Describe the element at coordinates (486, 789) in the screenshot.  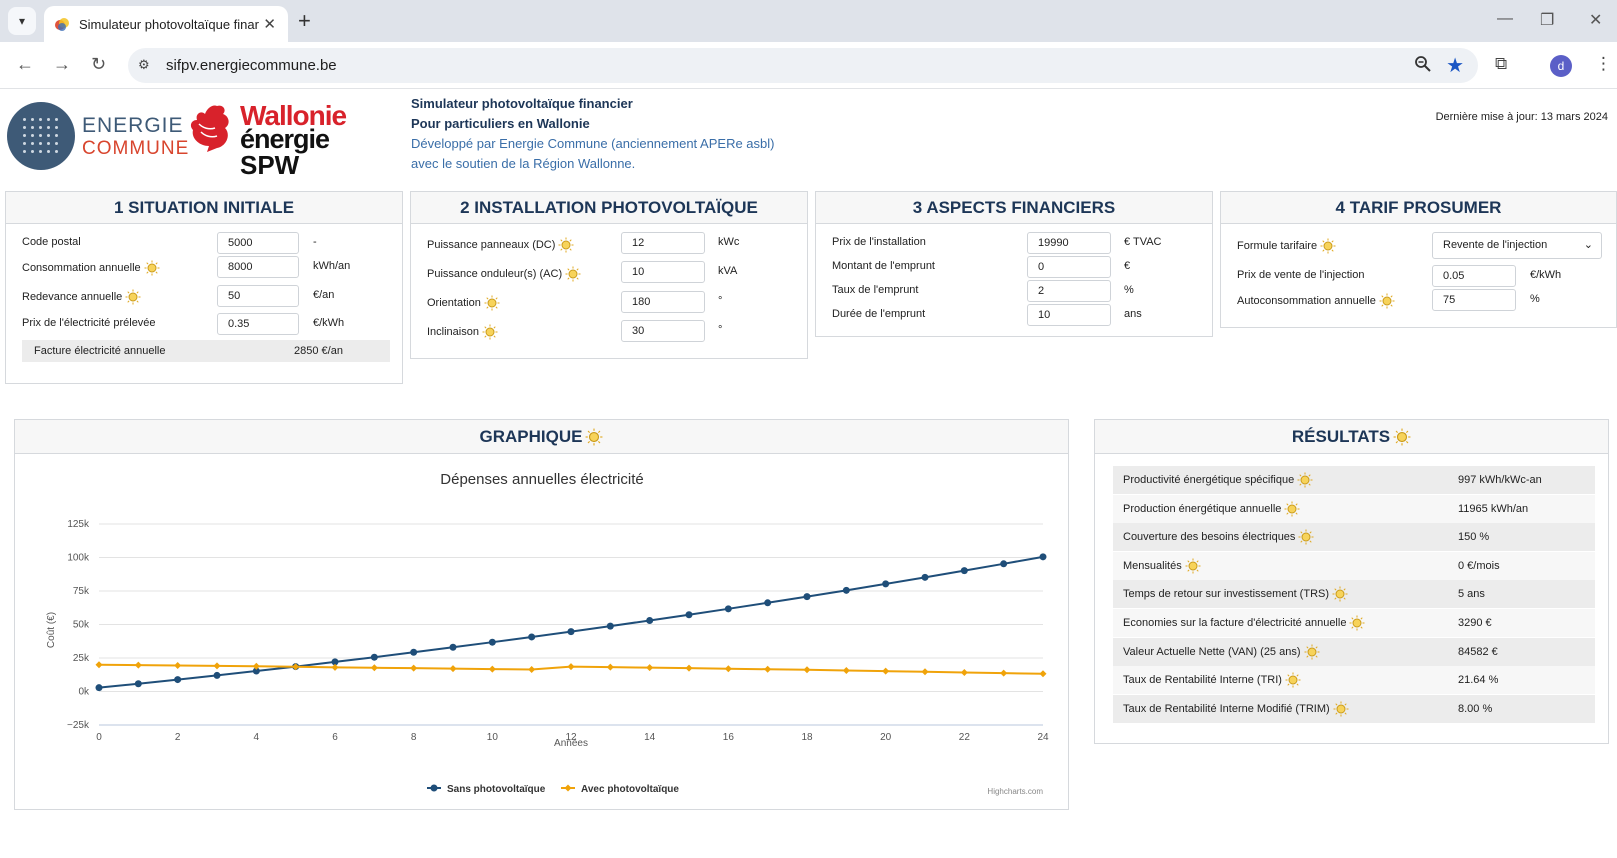
I see `legend-item: Sans photovoltaïque` at that location.